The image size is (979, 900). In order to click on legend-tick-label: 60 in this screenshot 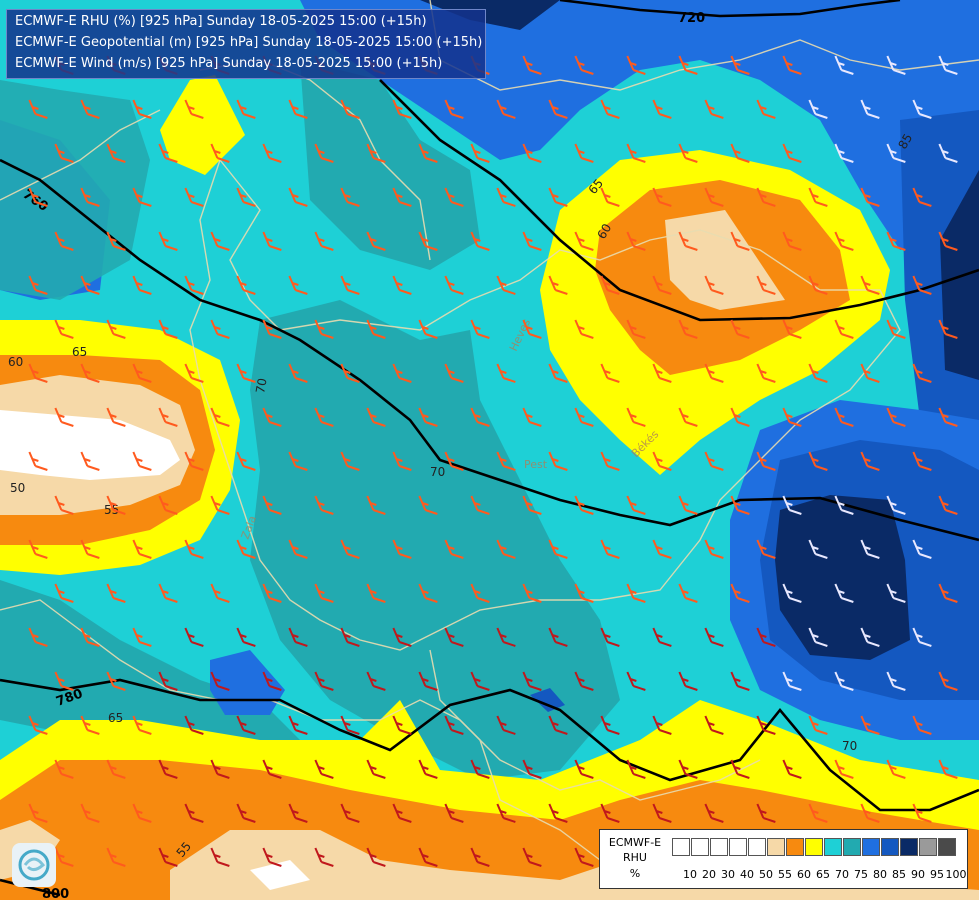, I will do `click(804, 874)`.